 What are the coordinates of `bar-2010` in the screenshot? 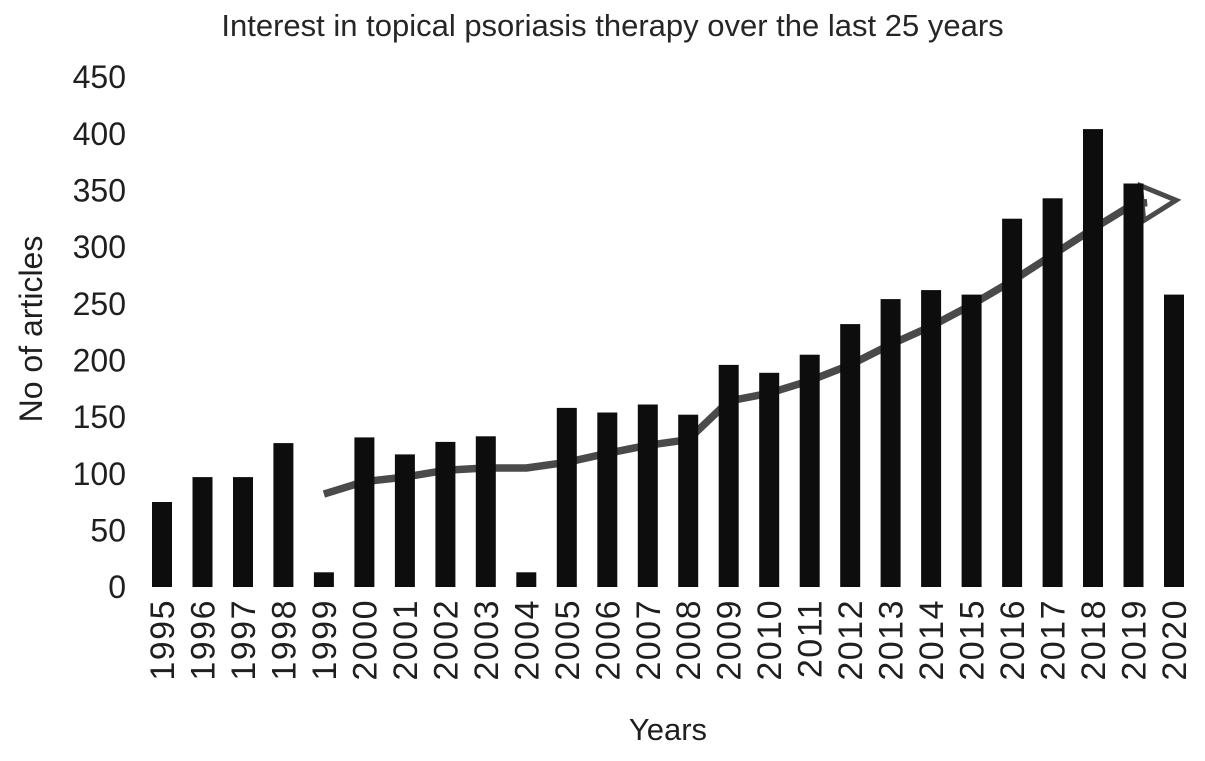 It's located at (769, 479).